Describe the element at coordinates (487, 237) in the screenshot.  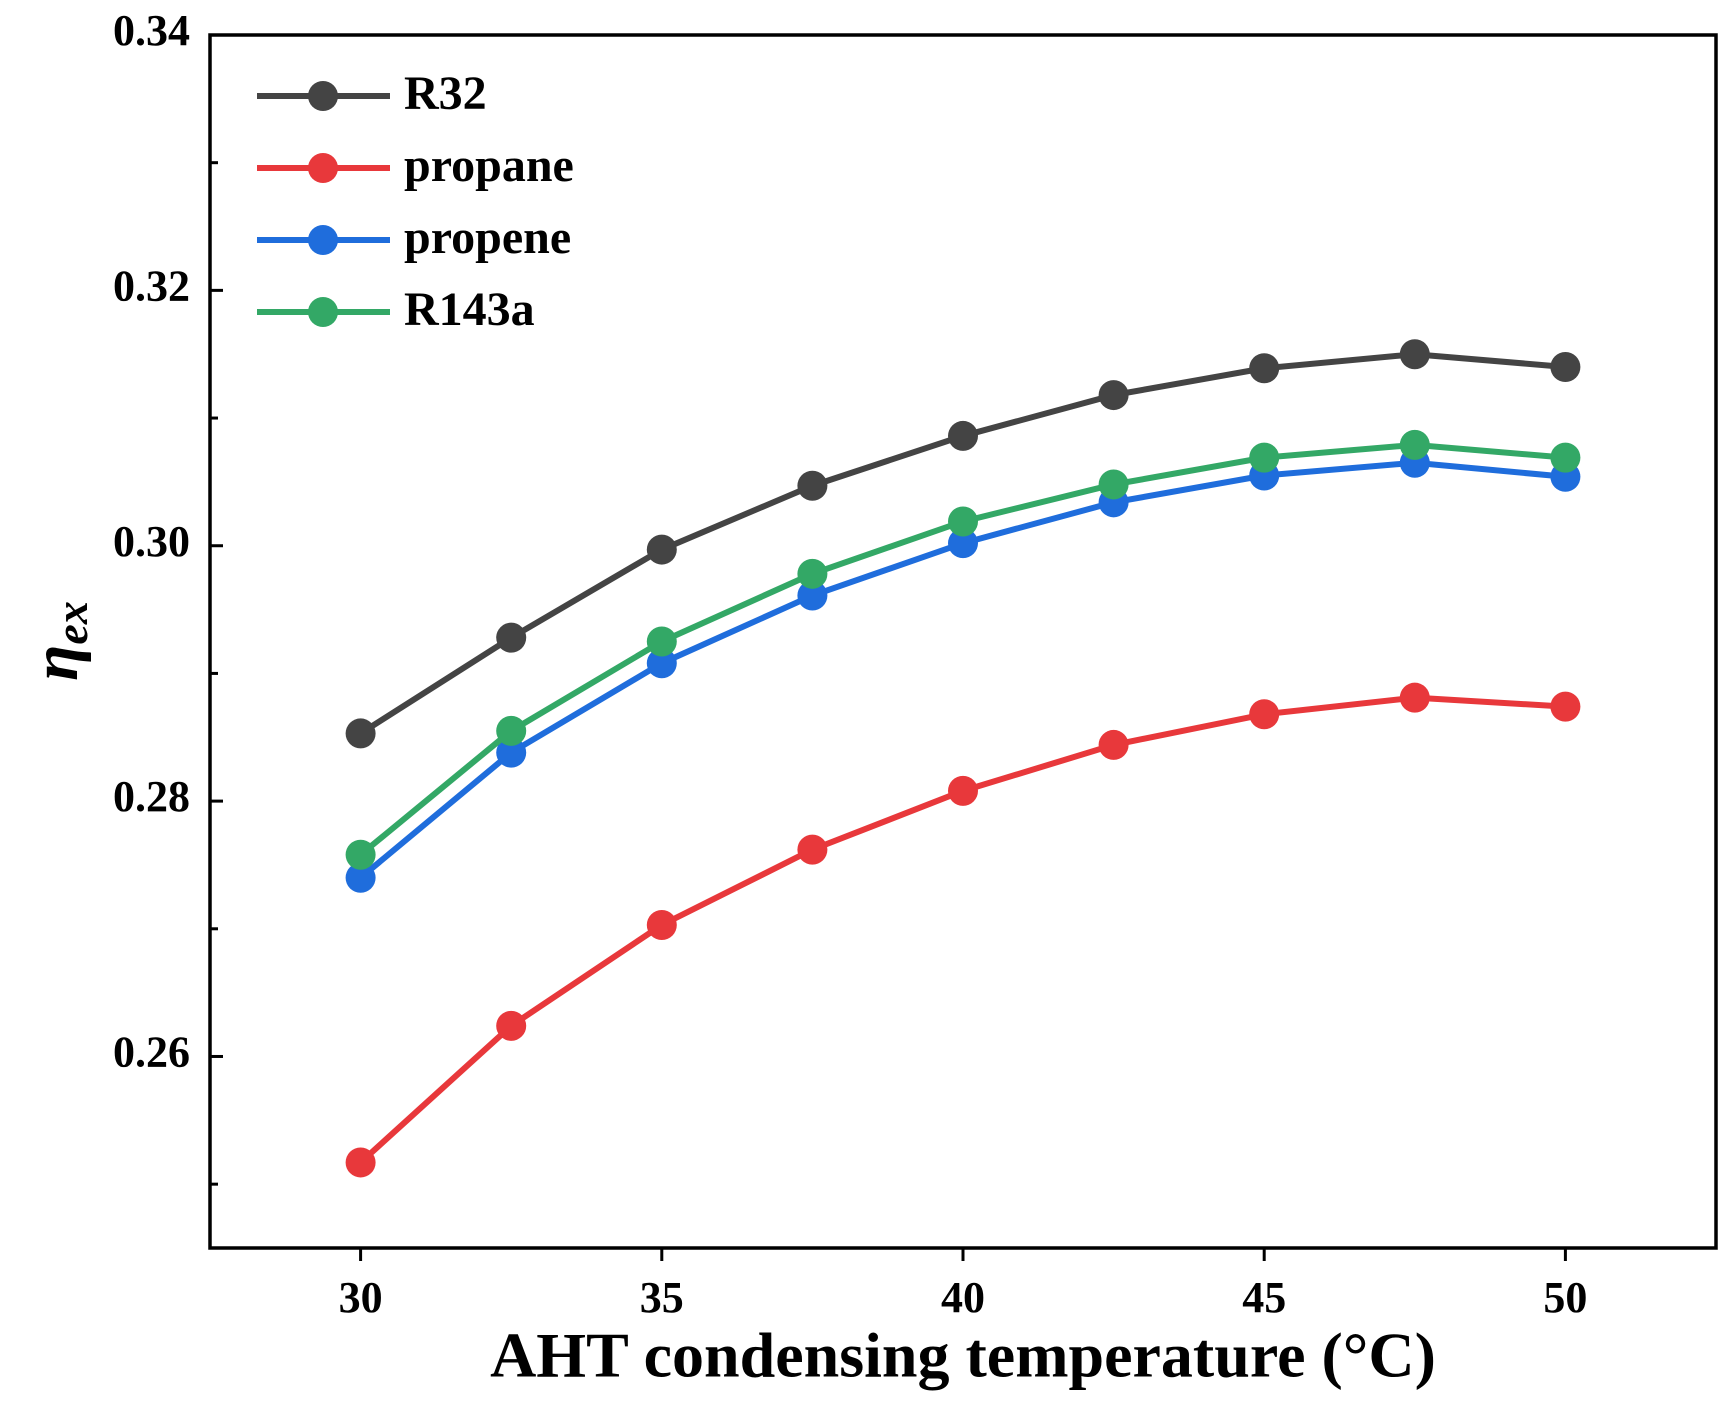
I see `legend-label: propene` at that location.